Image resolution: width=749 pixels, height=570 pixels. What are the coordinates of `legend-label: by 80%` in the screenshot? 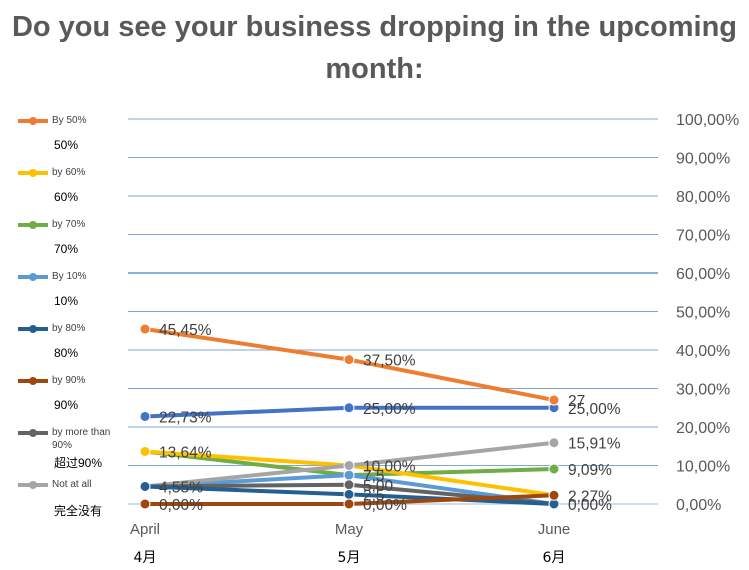 It's located at (69, 328).